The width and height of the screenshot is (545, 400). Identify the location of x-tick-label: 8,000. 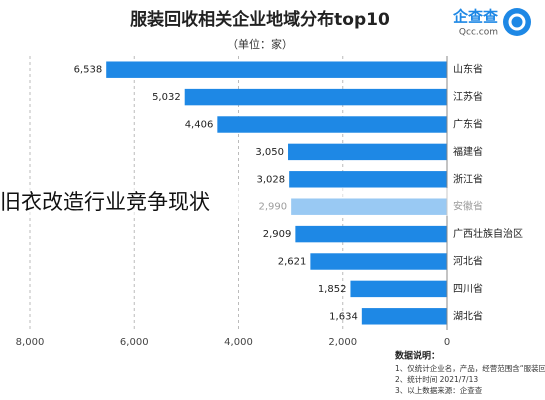
(30, 342).